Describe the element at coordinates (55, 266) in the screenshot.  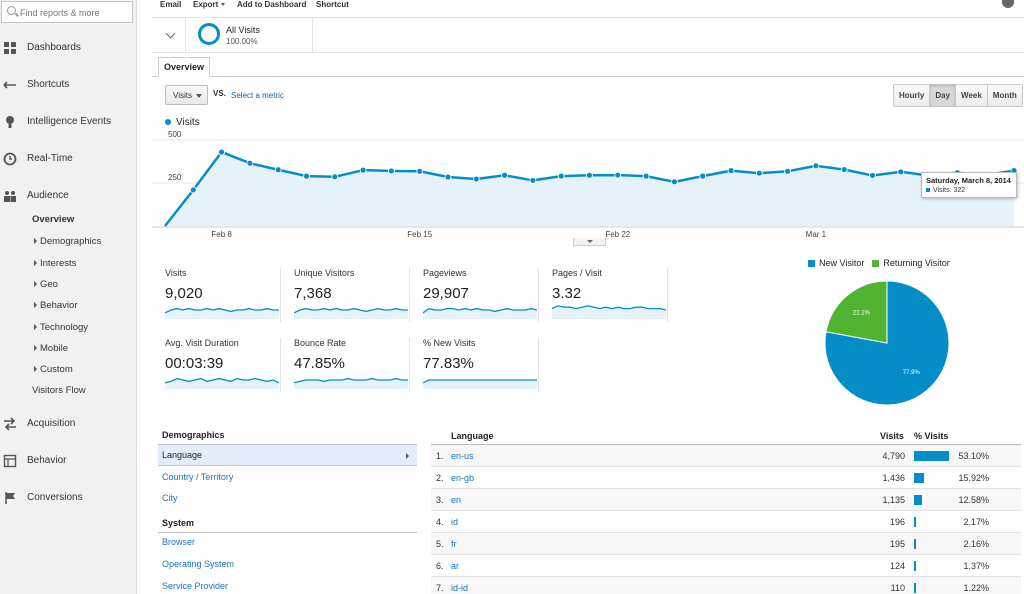
I see `sidebar-sub-interests: Interests` at that location.